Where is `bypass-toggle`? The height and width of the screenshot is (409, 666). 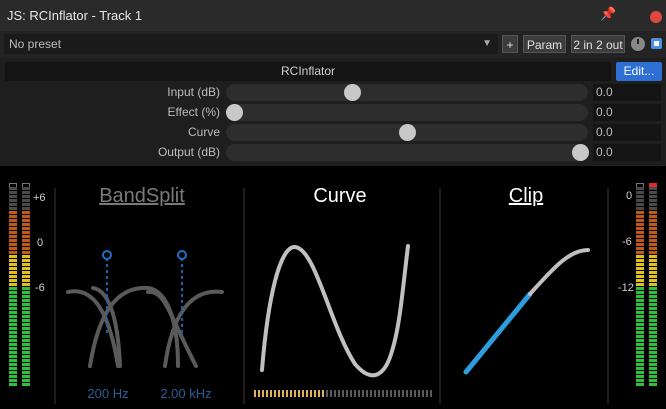 bypass-toggle is located at coordinates (656, 43).